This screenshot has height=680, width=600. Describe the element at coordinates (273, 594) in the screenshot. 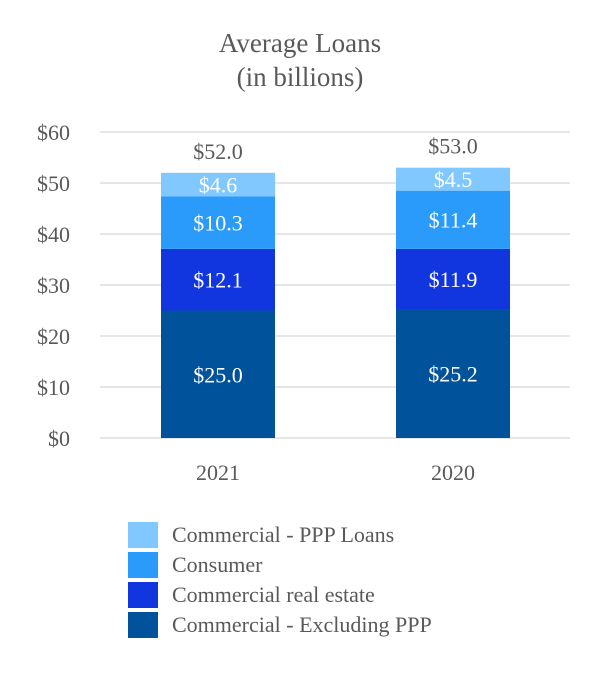

I see `legend-label: Commercial real estate` at that location.